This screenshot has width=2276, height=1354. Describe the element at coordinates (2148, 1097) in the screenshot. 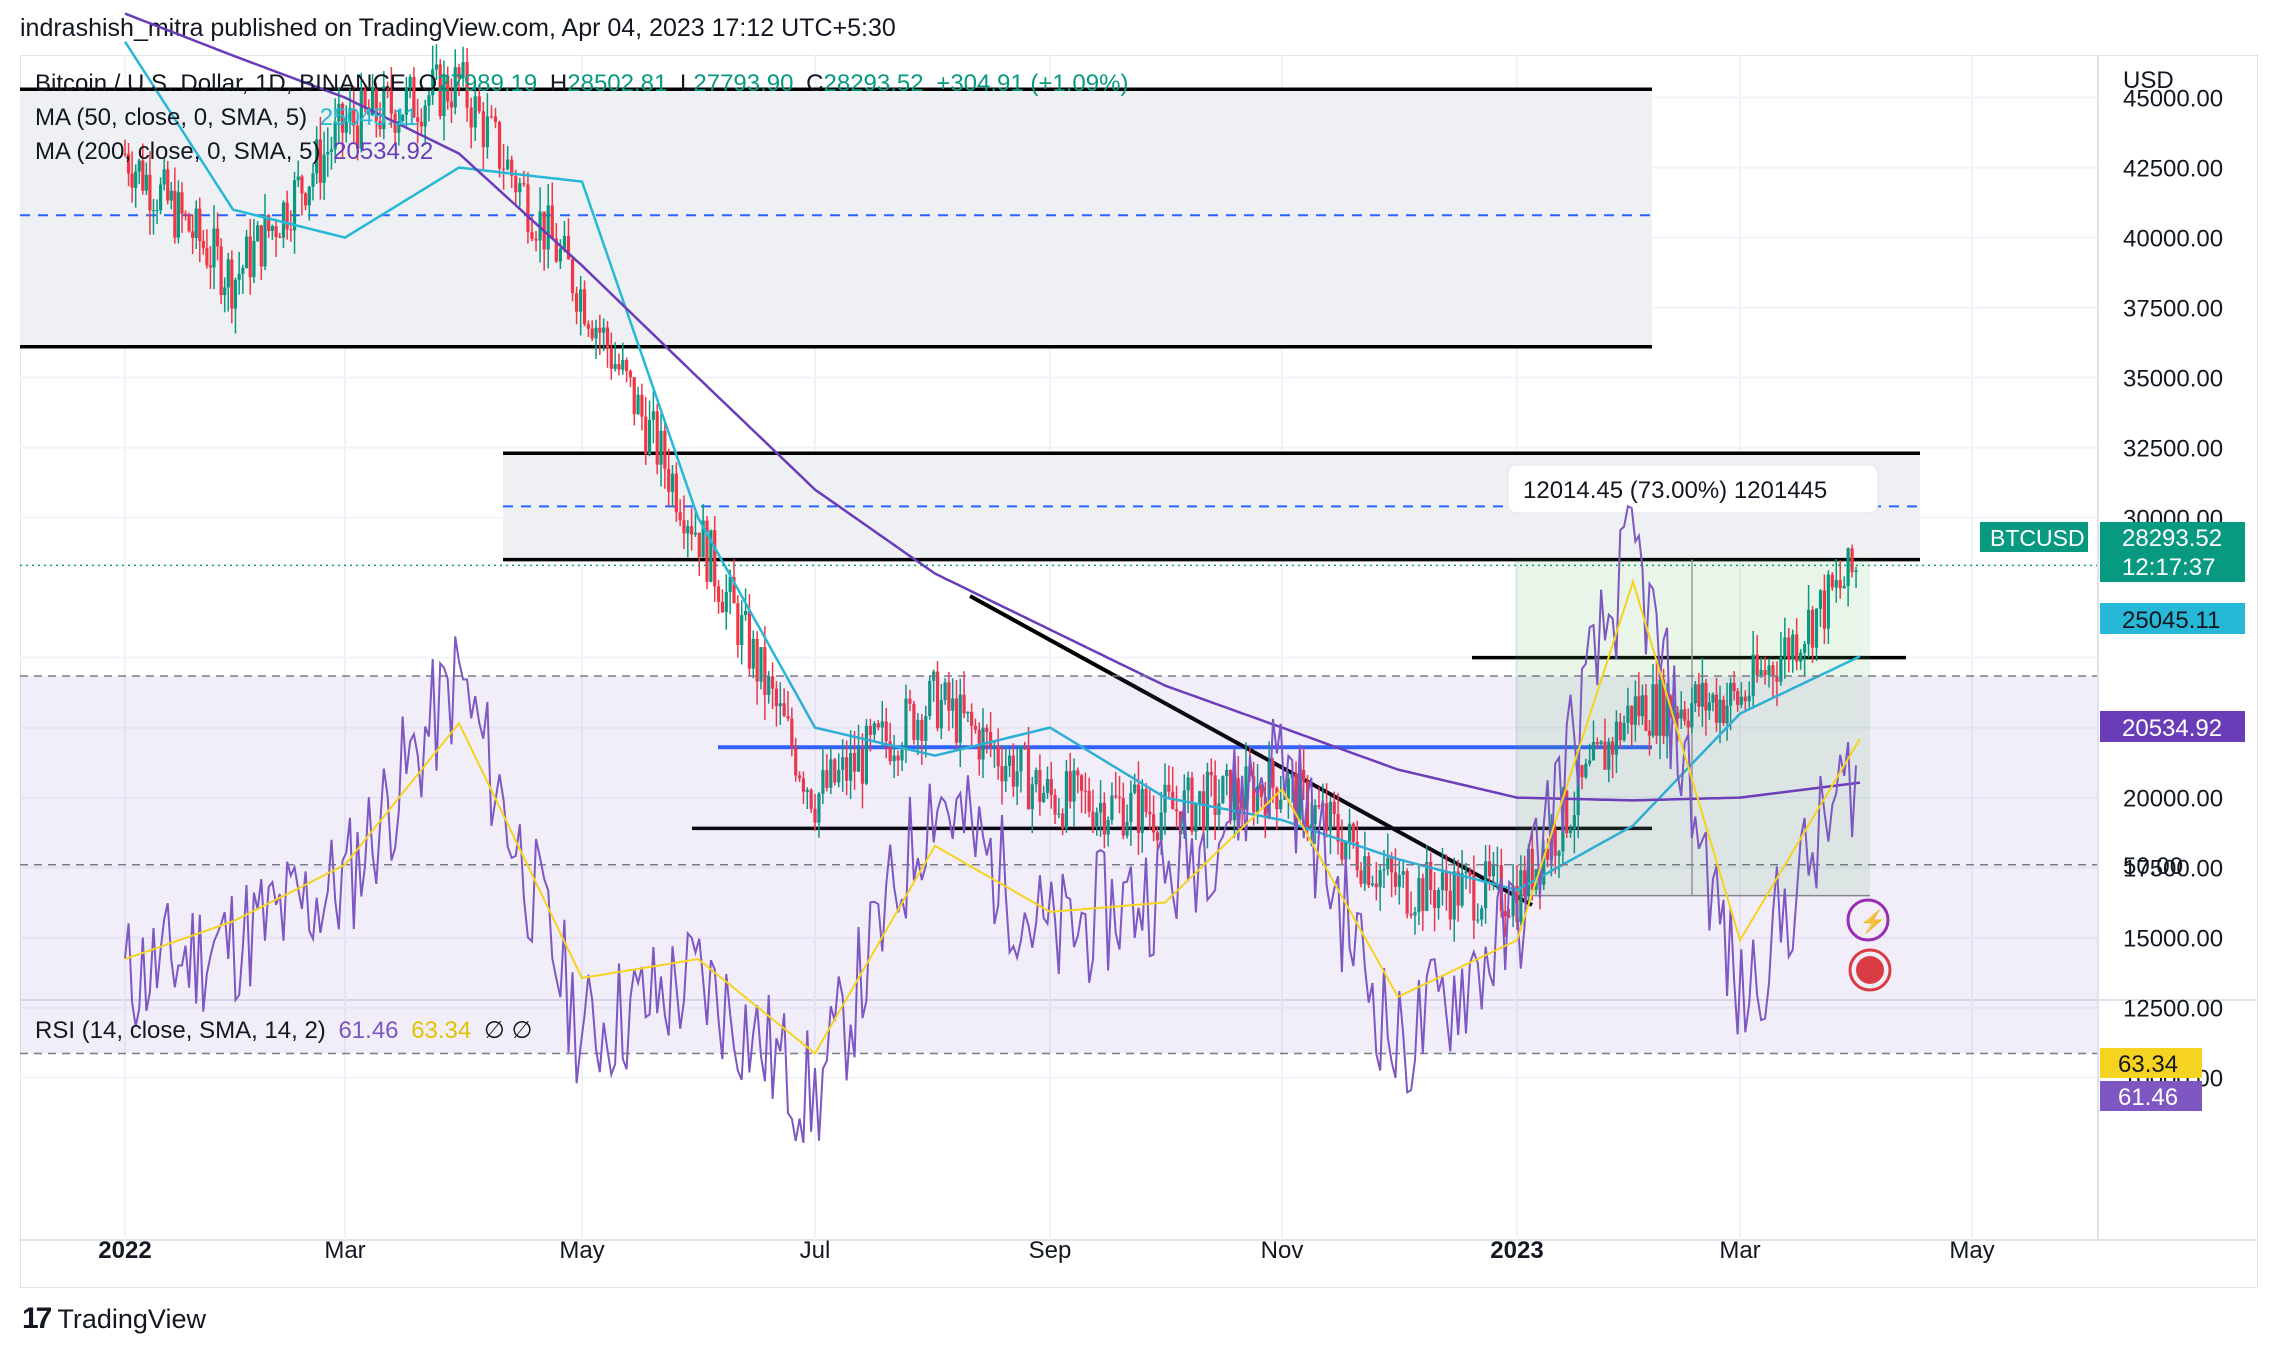

I see `rsi-badge-value: 61.46` at that location.